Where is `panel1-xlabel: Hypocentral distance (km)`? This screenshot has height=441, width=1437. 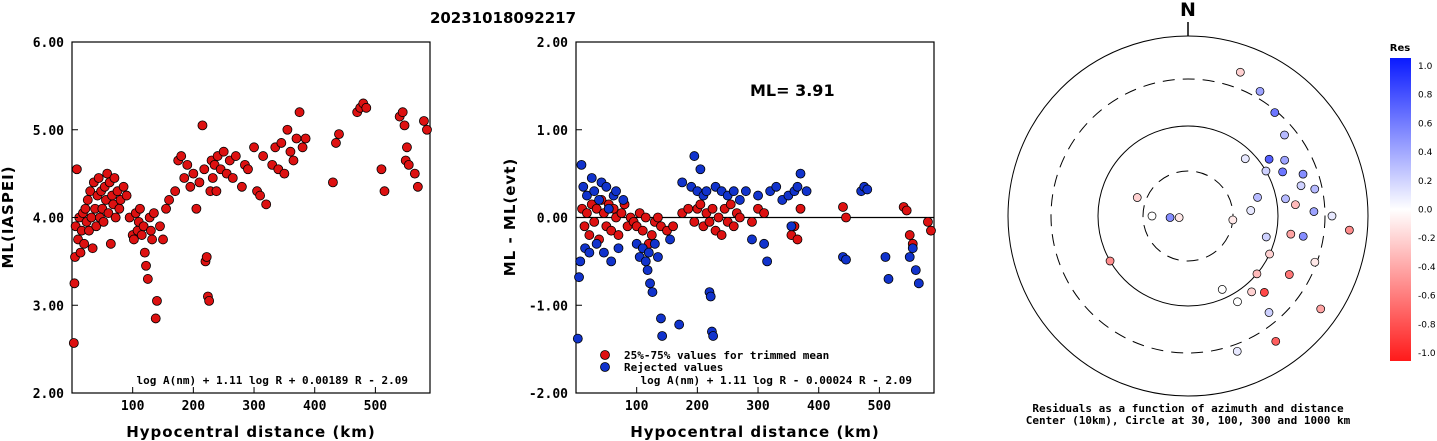 panel1-xlabel: Hypocentral distance (km) is located at coordinates (251, 432).